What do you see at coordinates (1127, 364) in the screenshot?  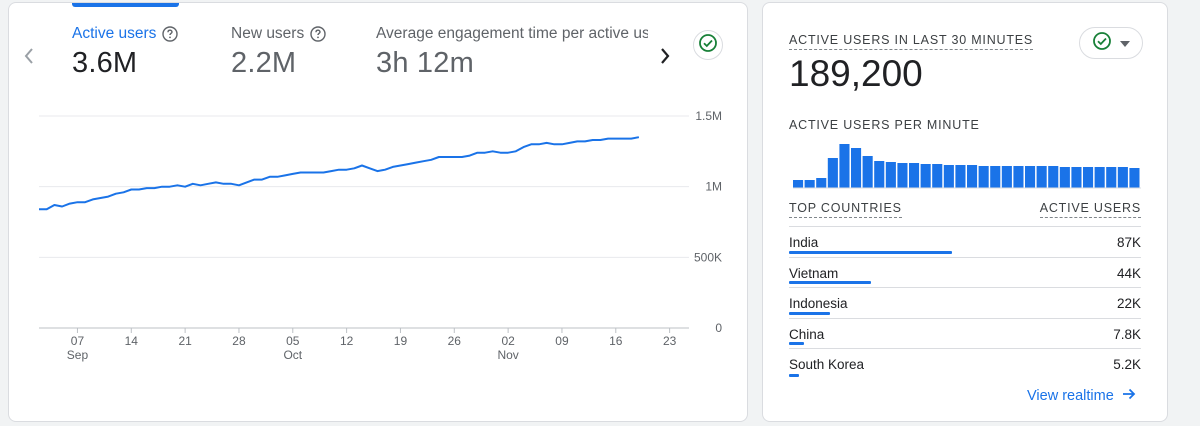 I see `country-active-users: 5.2K` at bounding box center [1127, 364].